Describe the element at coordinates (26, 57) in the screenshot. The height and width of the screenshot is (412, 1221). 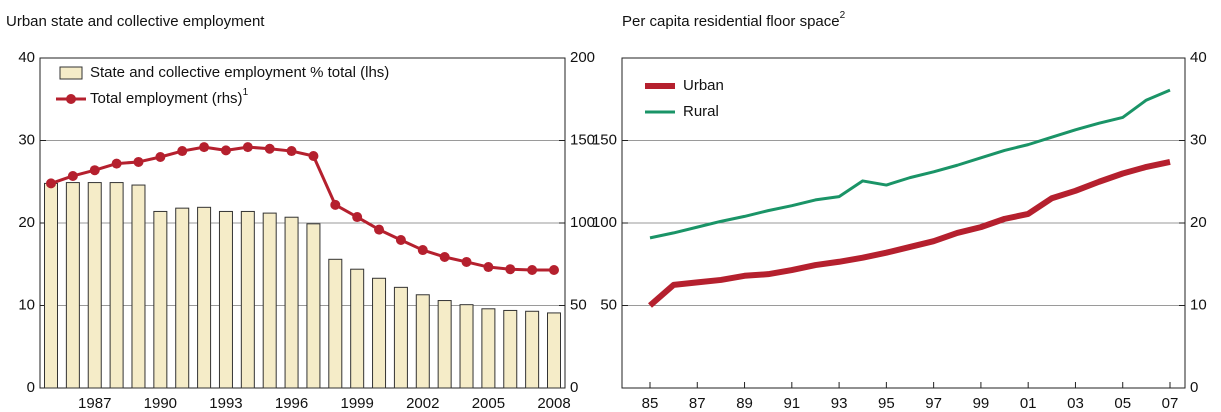
I see `y-tick-label: 40` at that location.